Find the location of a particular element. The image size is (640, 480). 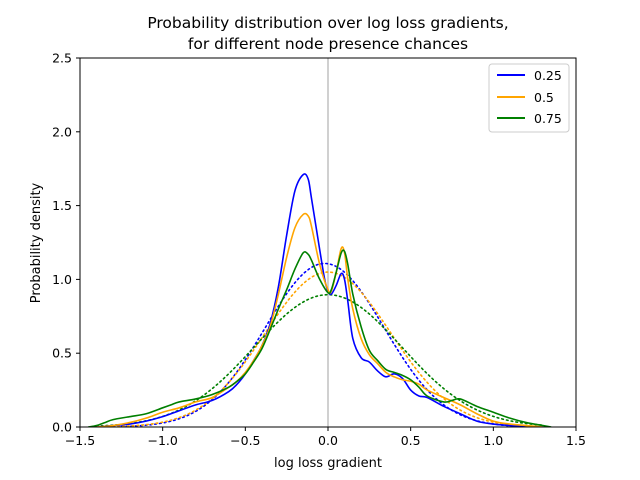

chart-title-line-2: for different node presence chances is located at coordinates (328, 44).